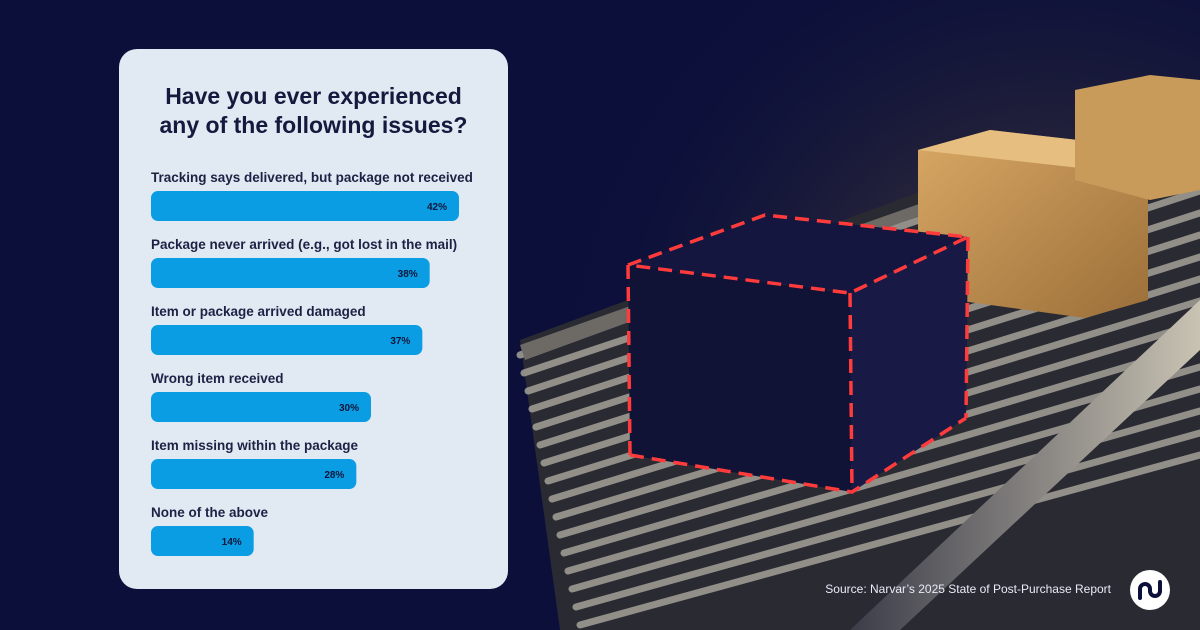  I want to click on bar-value-label: 28%, so click(334, 475).